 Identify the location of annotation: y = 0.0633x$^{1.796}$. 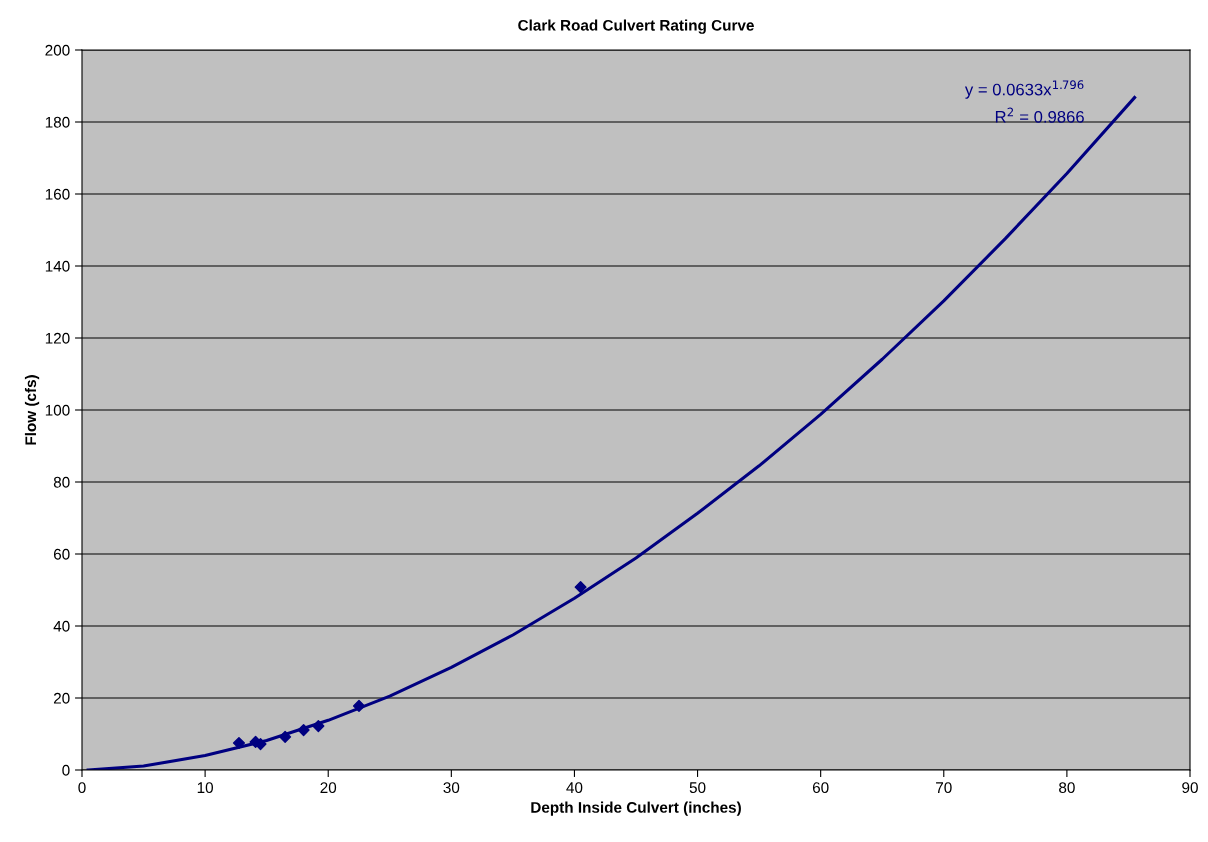
(1024, 89).